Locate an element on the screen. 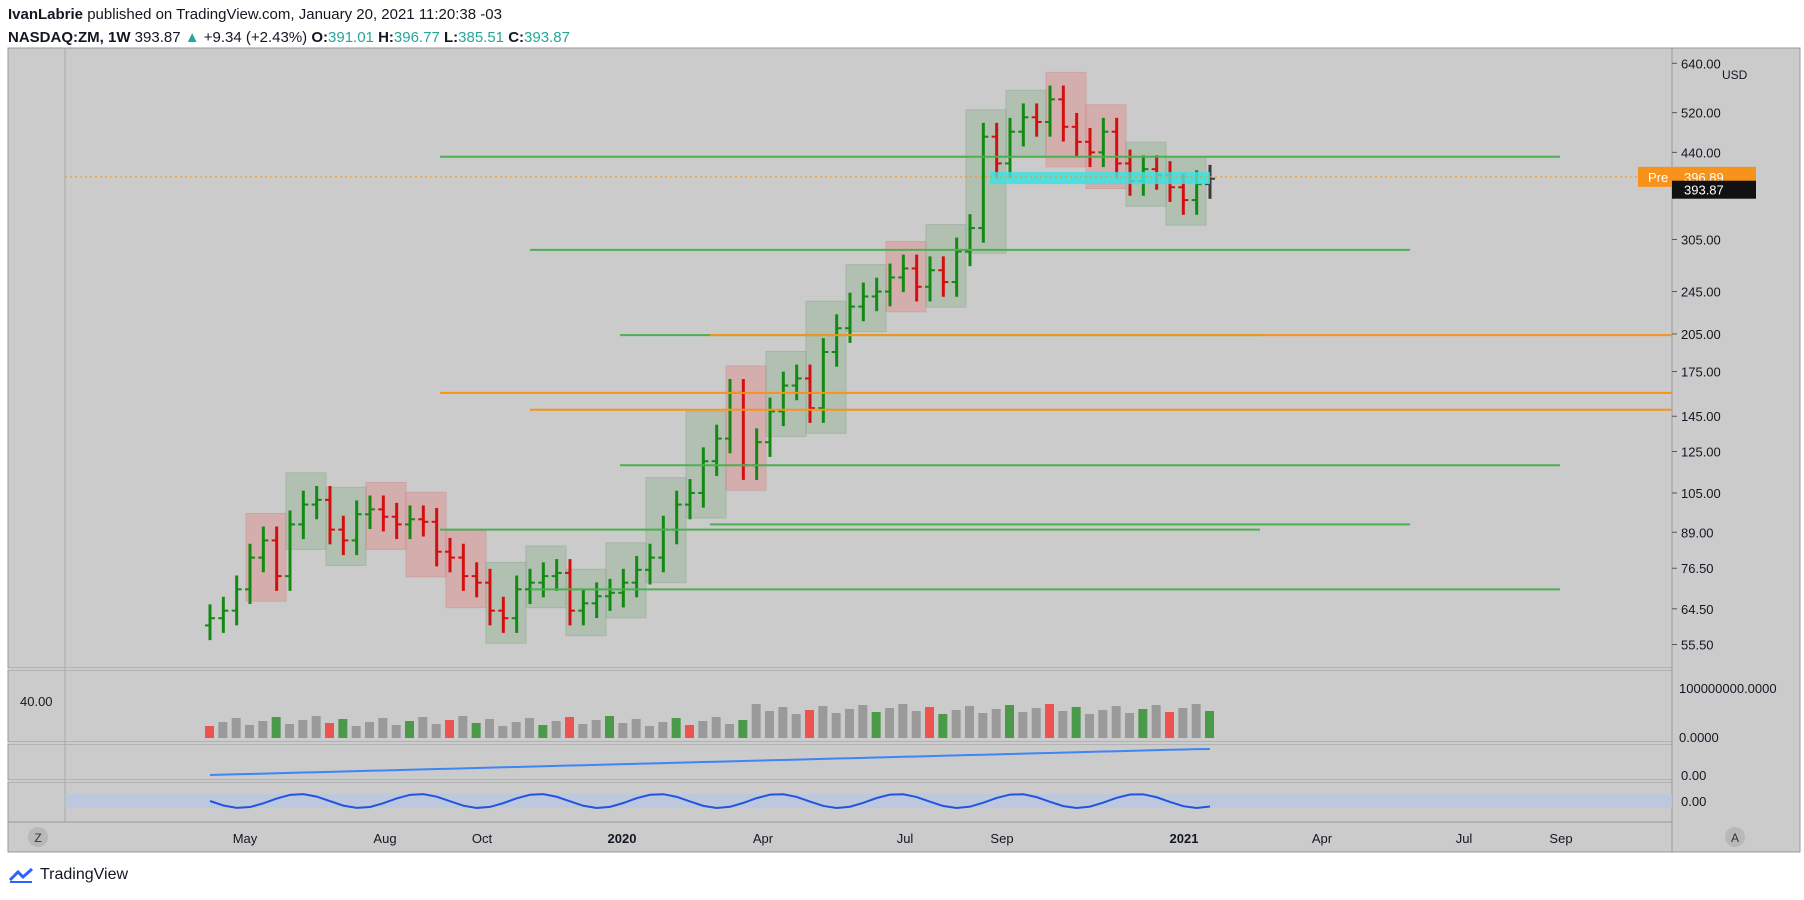 The height and width of the screenshot is (900, 1804). brand-name: TradingView is located at coordinates (84, 874).